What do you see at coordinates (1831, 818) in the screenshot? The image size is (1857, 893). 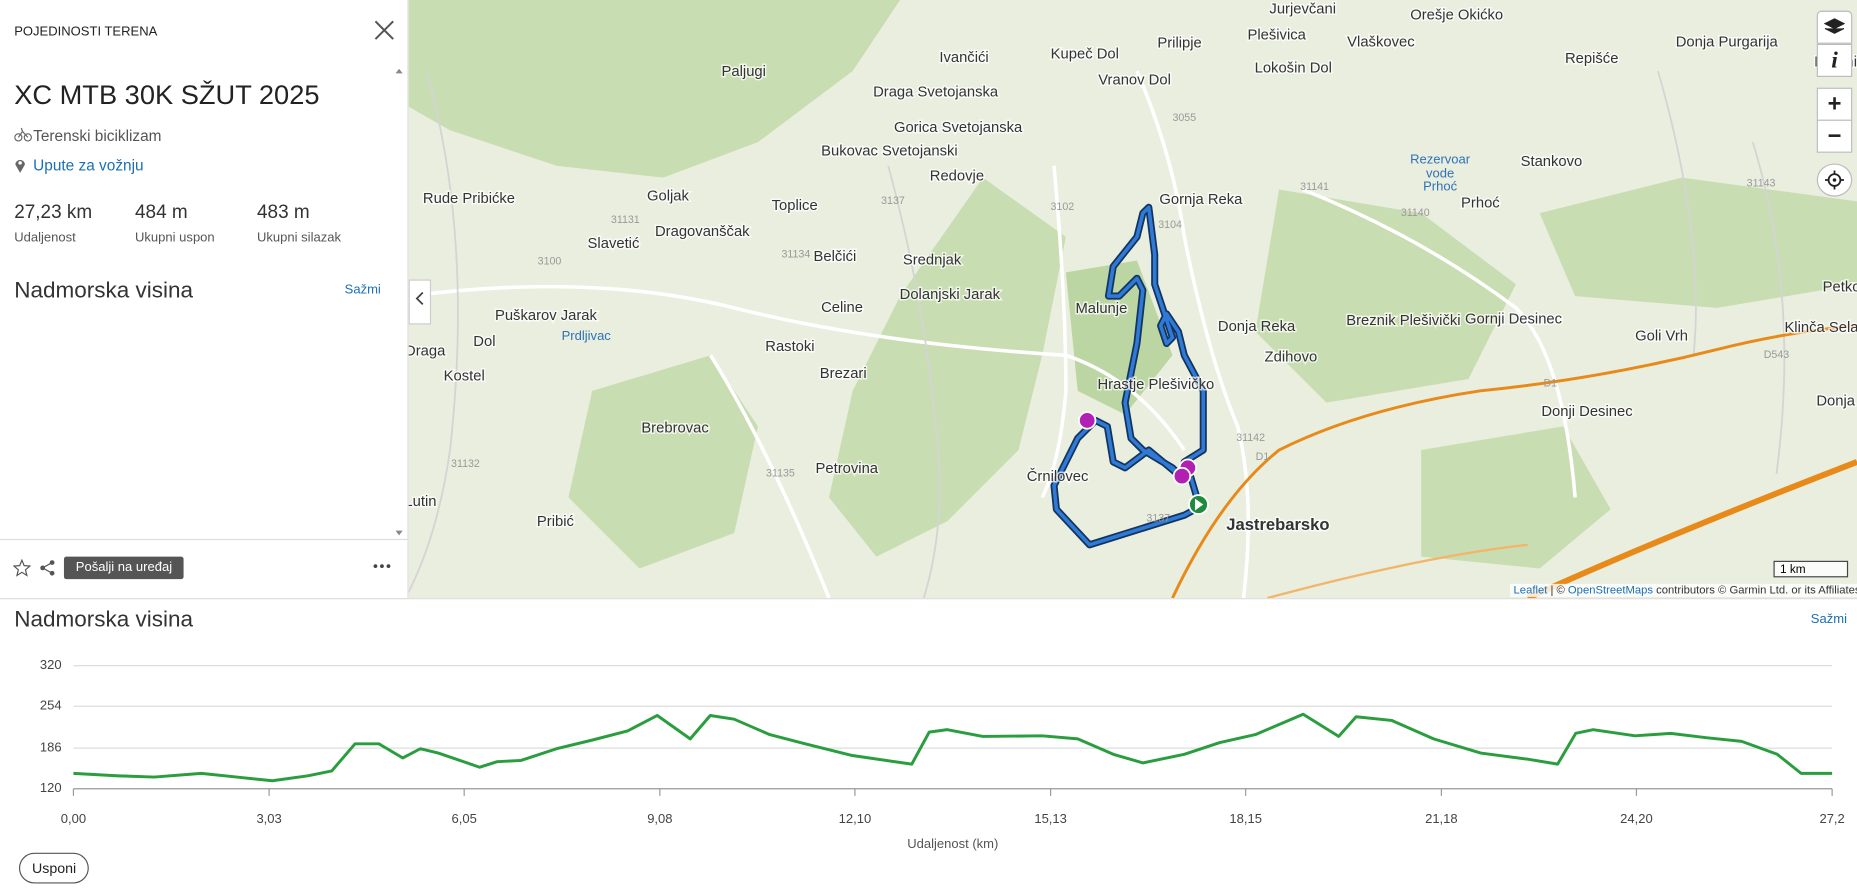 I see `x-tick-label: 27,2` at bounding box center [1831, 818].